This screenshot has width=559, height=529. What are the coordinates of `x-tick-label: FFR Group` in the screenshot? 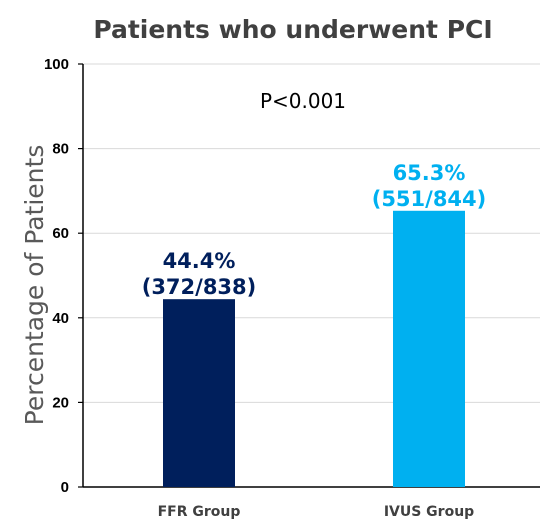 It's located at (199, 512).